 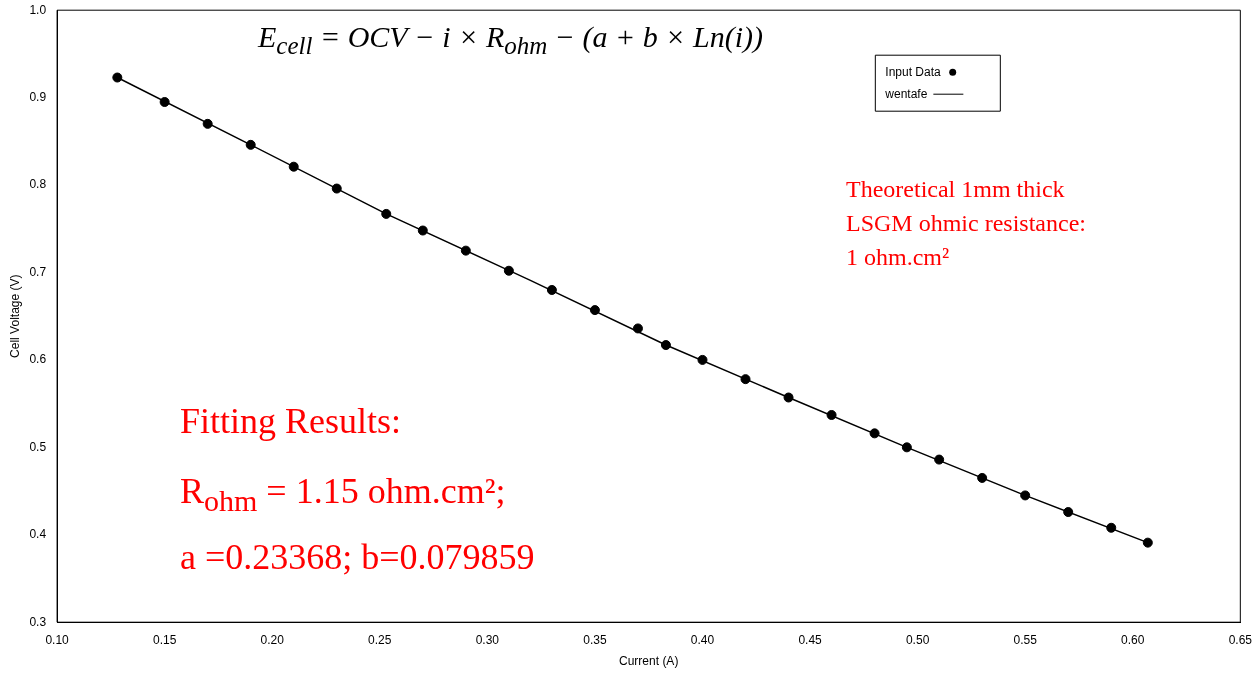 I want to click on y-tick-label: 0.6, so click(x=38, y=359).